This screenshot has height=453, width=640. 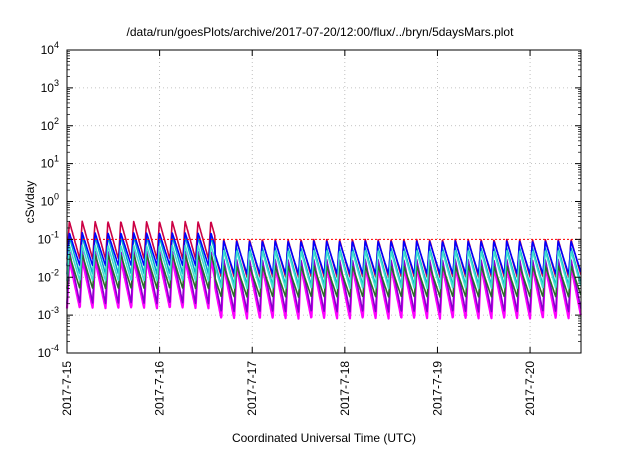 I want to click on y-tick-exponent: -4, so click(x=55, y=348).